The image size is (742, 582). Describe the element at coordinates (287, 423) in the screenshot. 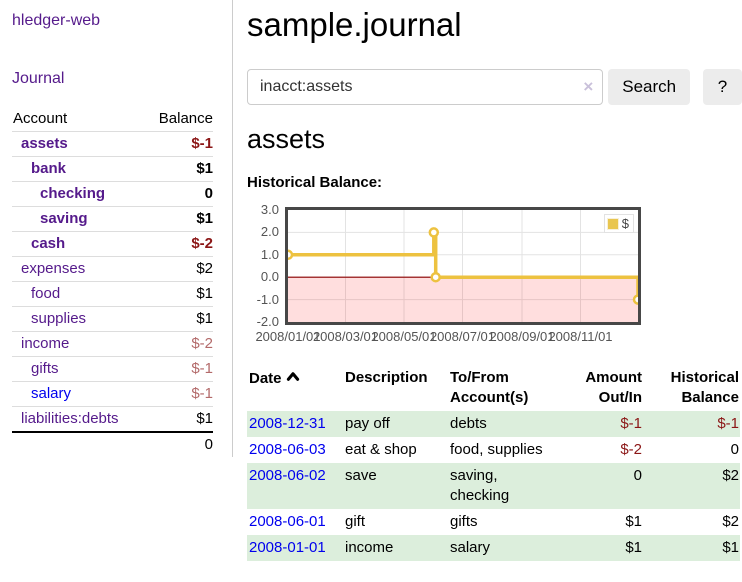

I see `transaction-date-link: 2008-12-31` at that location.